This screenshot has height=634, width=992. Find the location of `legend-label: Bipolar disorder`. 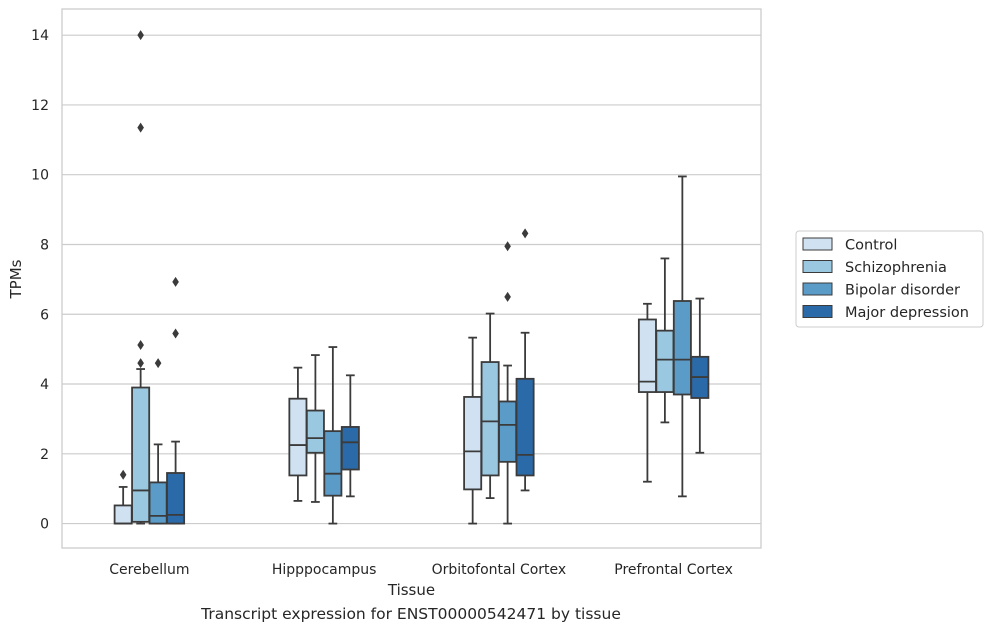

legend-label: Bipolar disorder is located at coordinates (902, 291).